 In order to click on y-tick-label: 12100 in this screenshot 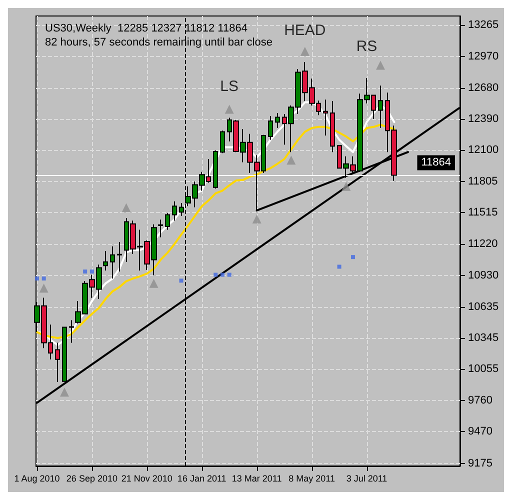, I will do `click(483, 150)`.